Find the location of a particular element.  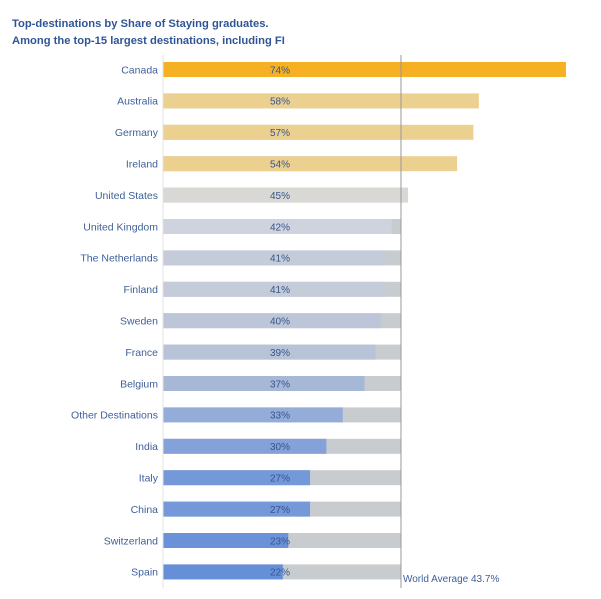

value-label: 22% is located at coordinates (280, 573).